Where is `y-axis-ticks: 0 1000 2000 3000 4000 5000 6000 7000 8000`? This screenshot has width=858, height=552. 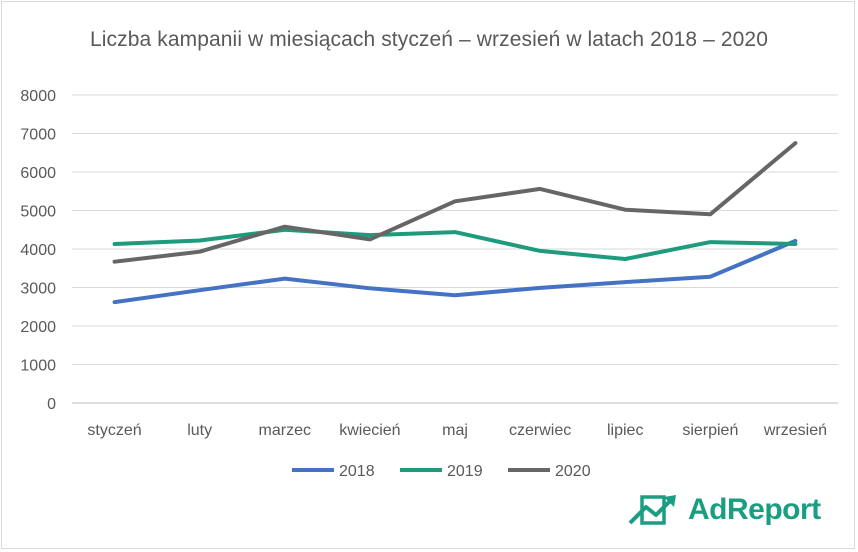
y-axis-ticks: 0 1000 2000 3000 4000 5000 6000 7000 8000 is located at coordinates (38, 250).